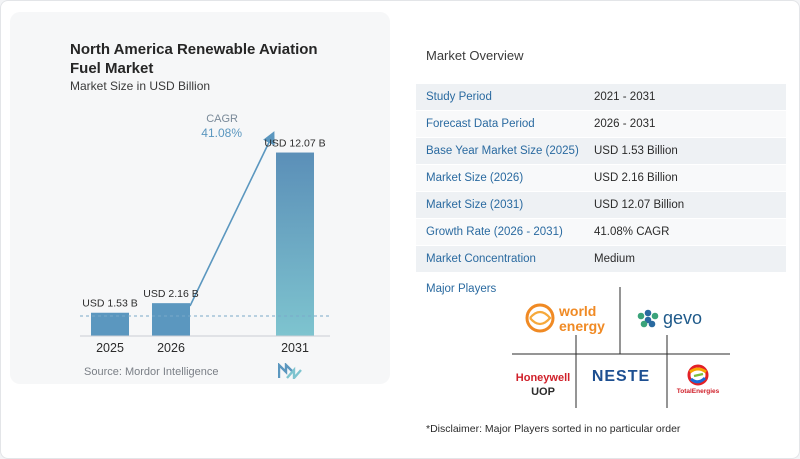  I want to click on table-row: Forecast Data Period 2026 - 2031, so click(601, 124).